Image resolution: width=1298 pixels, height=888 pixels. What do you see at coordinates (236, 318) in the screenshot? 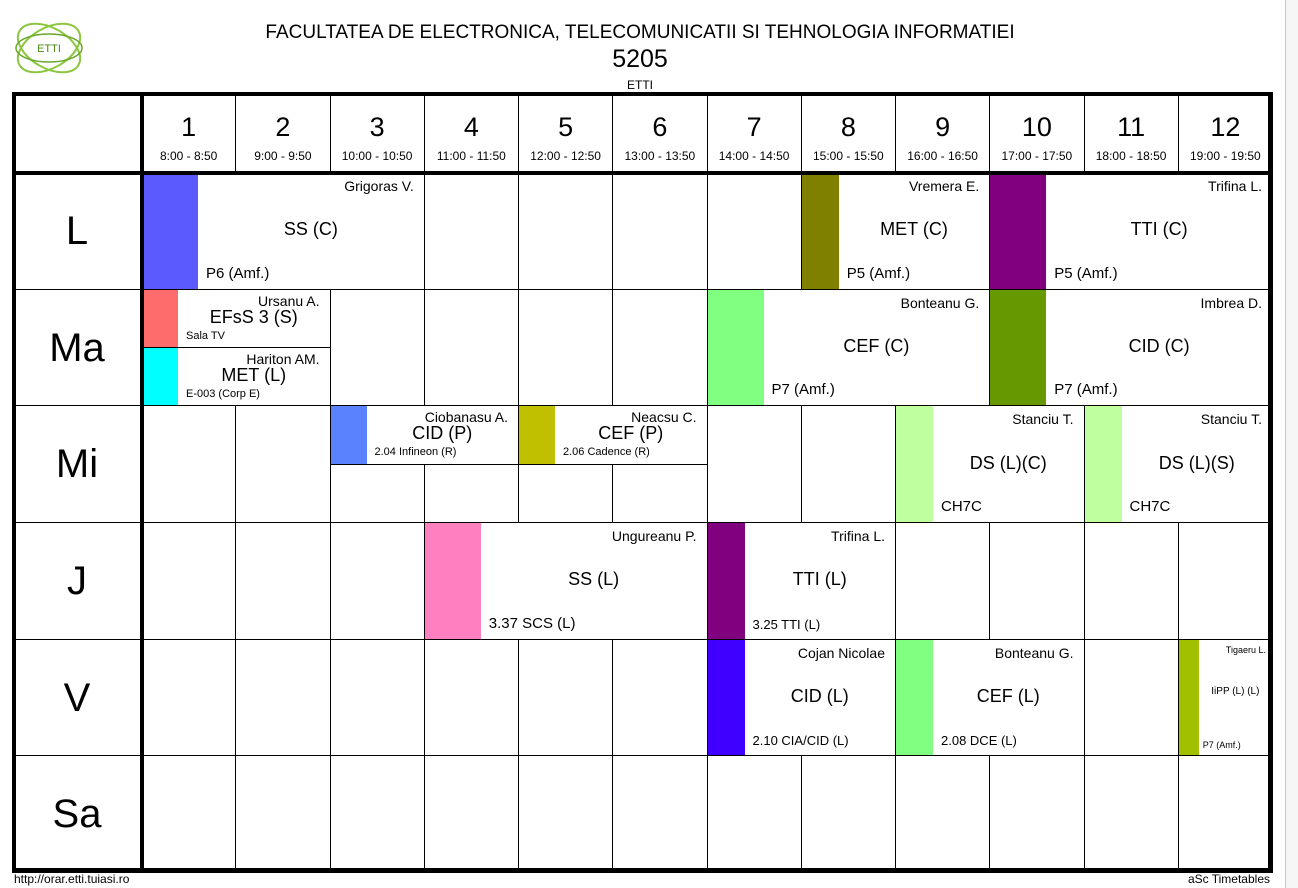
I see `lesson-card: Ursanu A. EFsS 3 (S) Sala TV` at bounding box center [236, 318].